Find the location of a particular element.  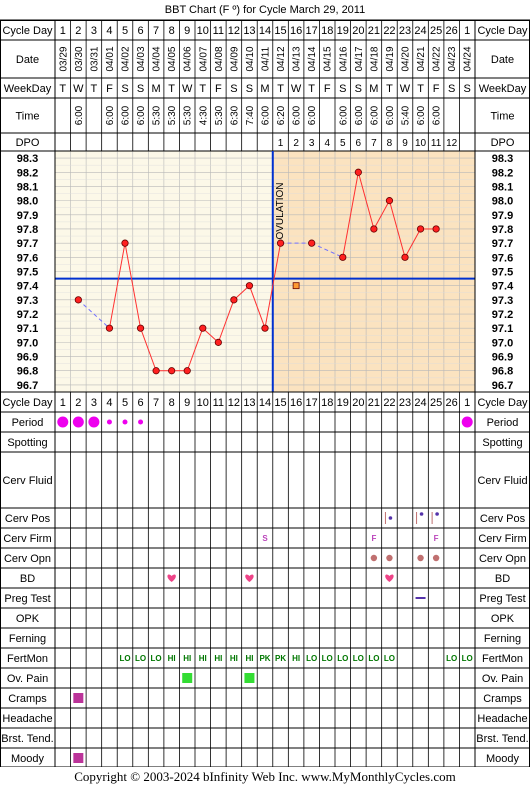

cycle-day-bottom-value: 6 is located at coordinates (140, 403).